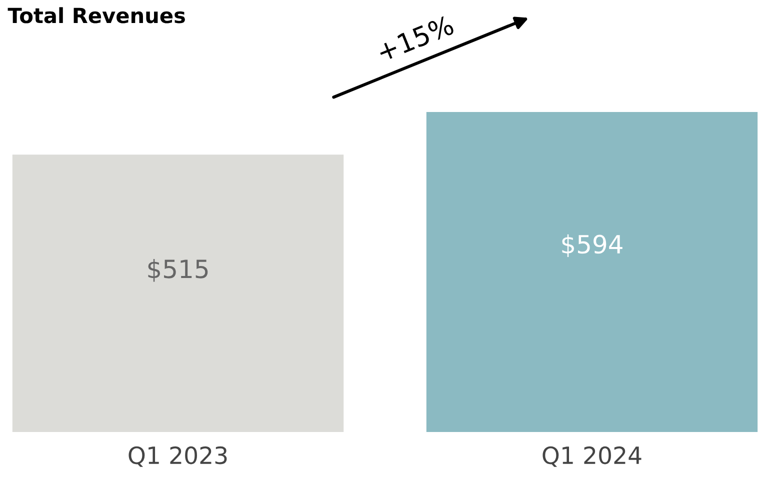 The height and width of the screenshot is (479, 770). What do you see at coordinates (415, 38) in the screenshot?
I see `text: +15%` at bounding box center [415, 38].